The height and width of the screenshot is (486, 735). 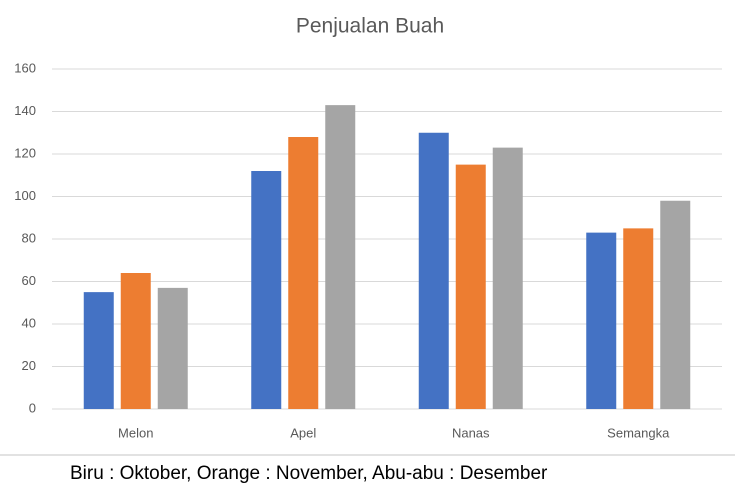 I want to click on y-tick-label: 60, so click(x=29, y=280).